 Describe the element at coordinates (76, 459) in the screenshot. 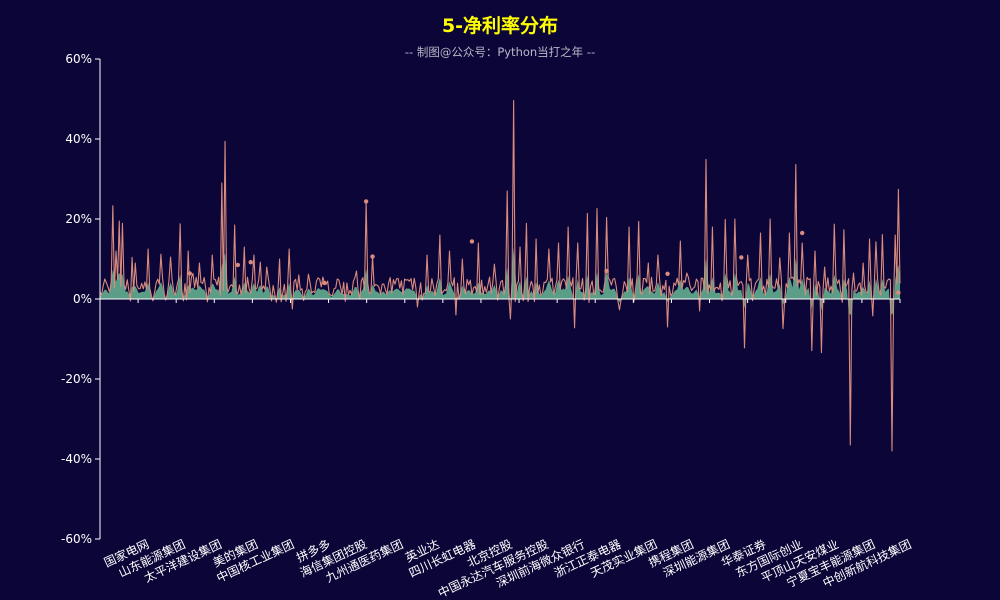

I see `y-tick-label: -40%` at that location.